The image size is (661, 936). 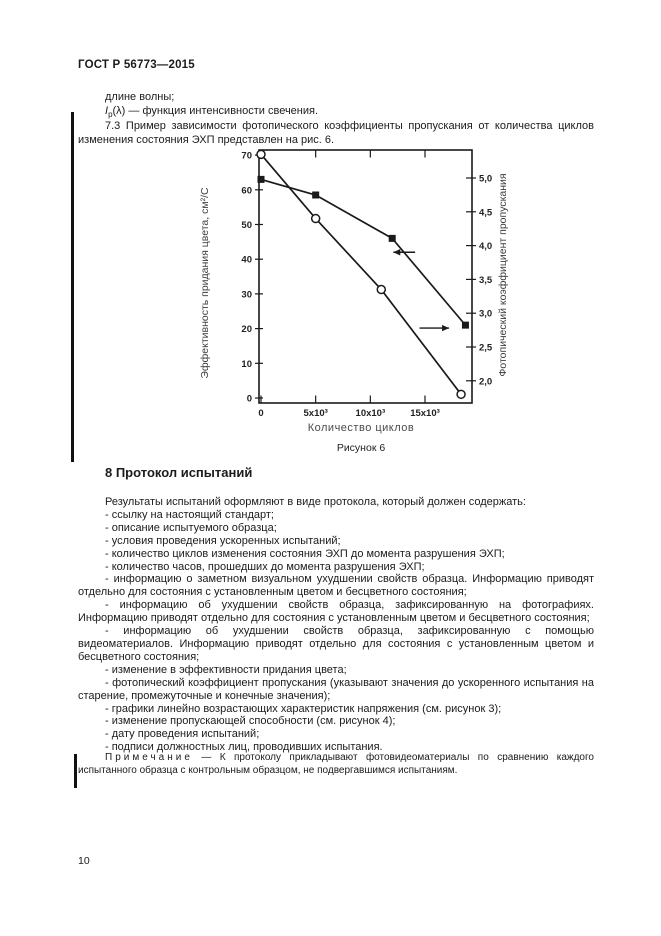 What do you see at coordinates (182, 734) in the screenshot?
I see `protocol-item: - дату проведения испытаний;` at bounding box center [182, 734].